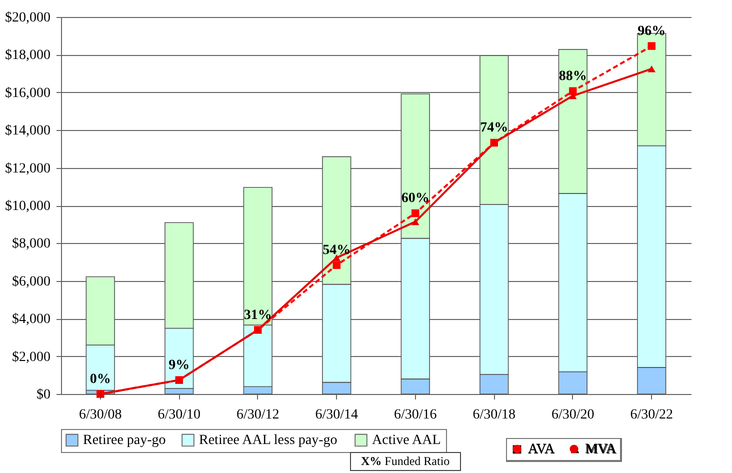  I want to click on x-tick-label: 6/30/14, so click(336, 415).